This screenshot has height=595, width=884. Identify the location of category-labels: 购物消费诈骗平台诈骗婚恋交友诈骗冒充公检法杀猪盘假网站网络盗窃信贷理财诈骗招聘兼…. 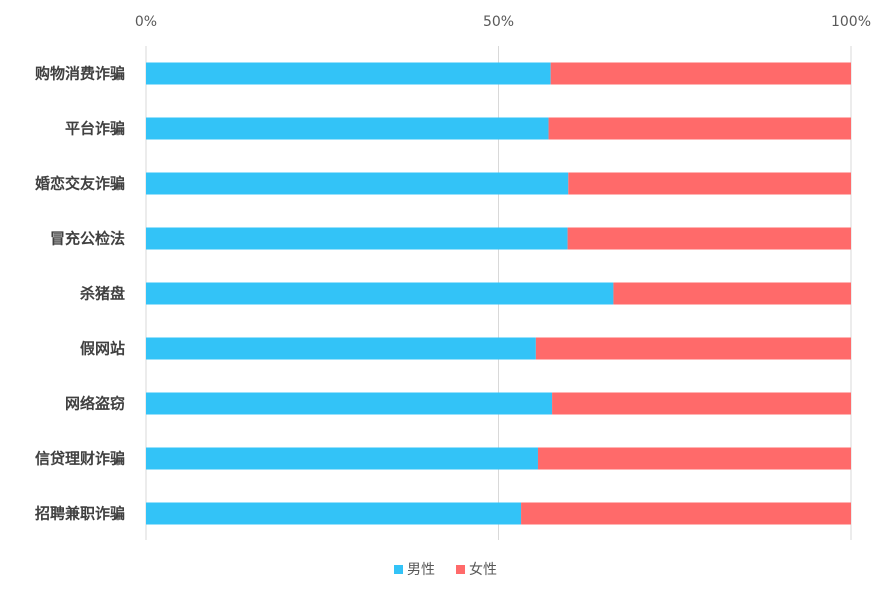
(80, 294).